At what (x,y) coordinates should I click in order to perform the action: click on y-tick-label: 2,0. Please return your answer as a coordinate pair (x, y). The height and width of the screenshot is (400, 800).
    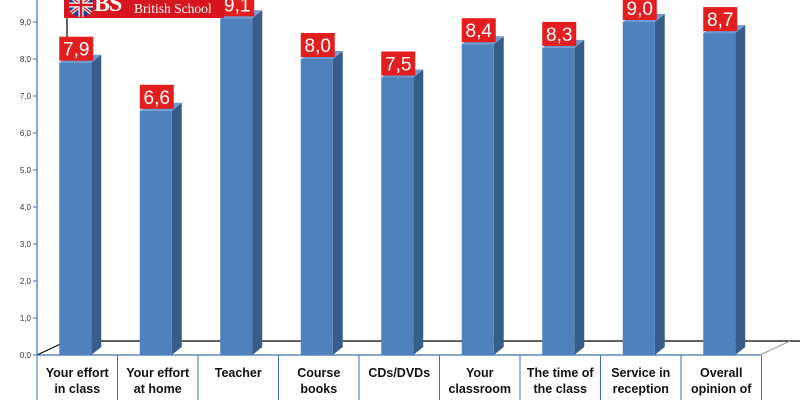
    Looking at the image, I should click on (26, 281).